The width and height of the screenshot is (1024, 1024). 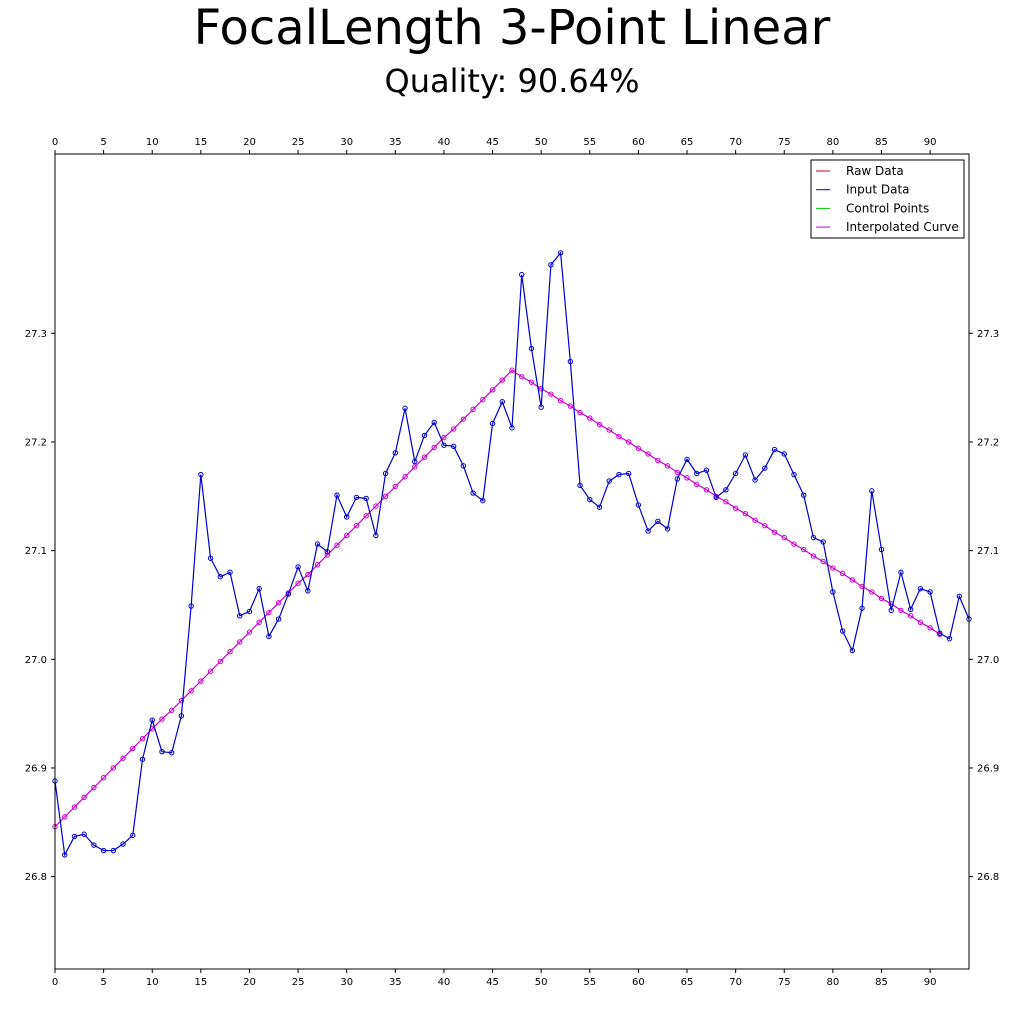 I want to click on x-tick-label-top: 85, so click(x=881, y=142).